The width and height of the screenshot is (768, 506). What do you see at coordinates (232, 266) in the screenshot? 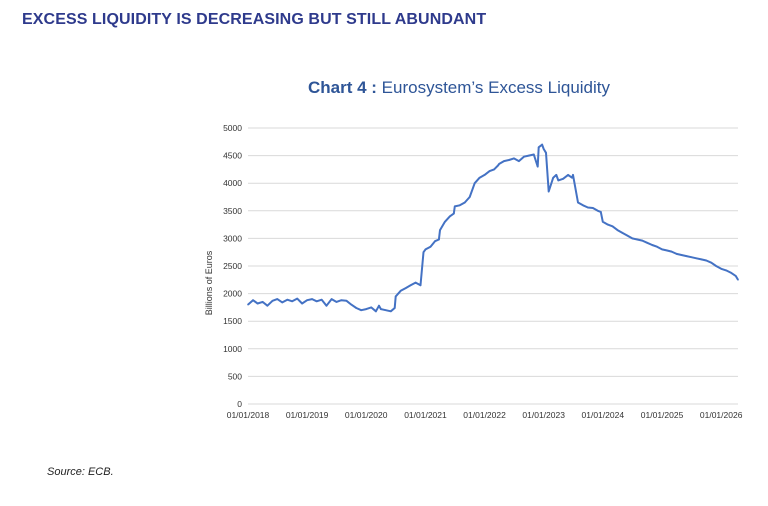
I see `y-tick-labels: 0 500 1000 1500 2000 2500 3000 3500 4000 4500 5000` at bounding box center [232, 266].